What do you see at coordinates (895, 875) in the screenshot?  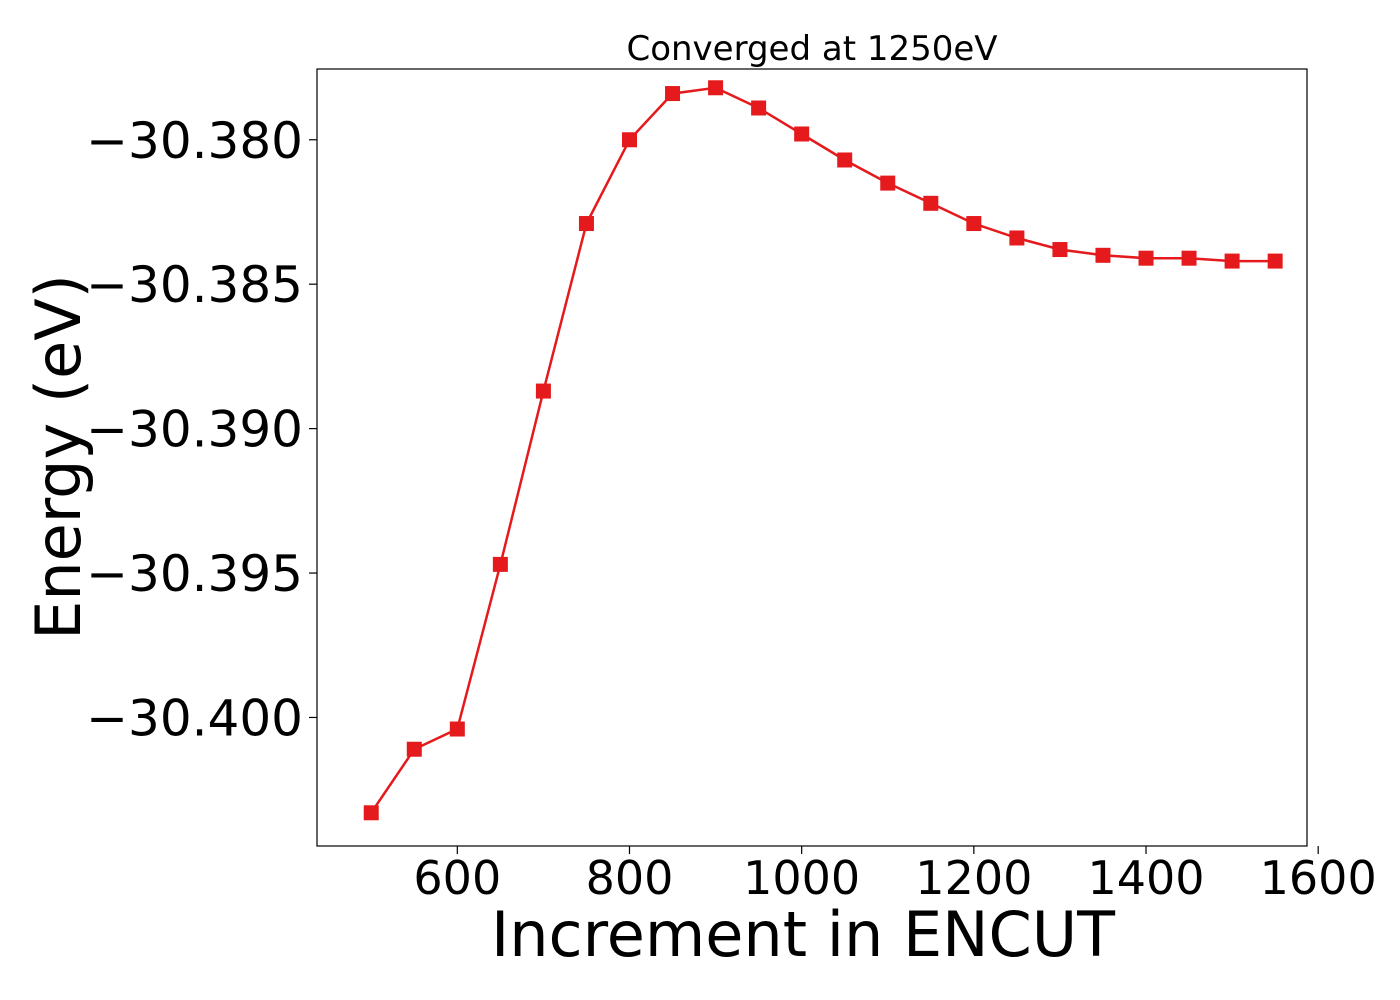 I see `x-axis: 600 800 1000 1200 1400 1600` at bounding box center [895, 875].